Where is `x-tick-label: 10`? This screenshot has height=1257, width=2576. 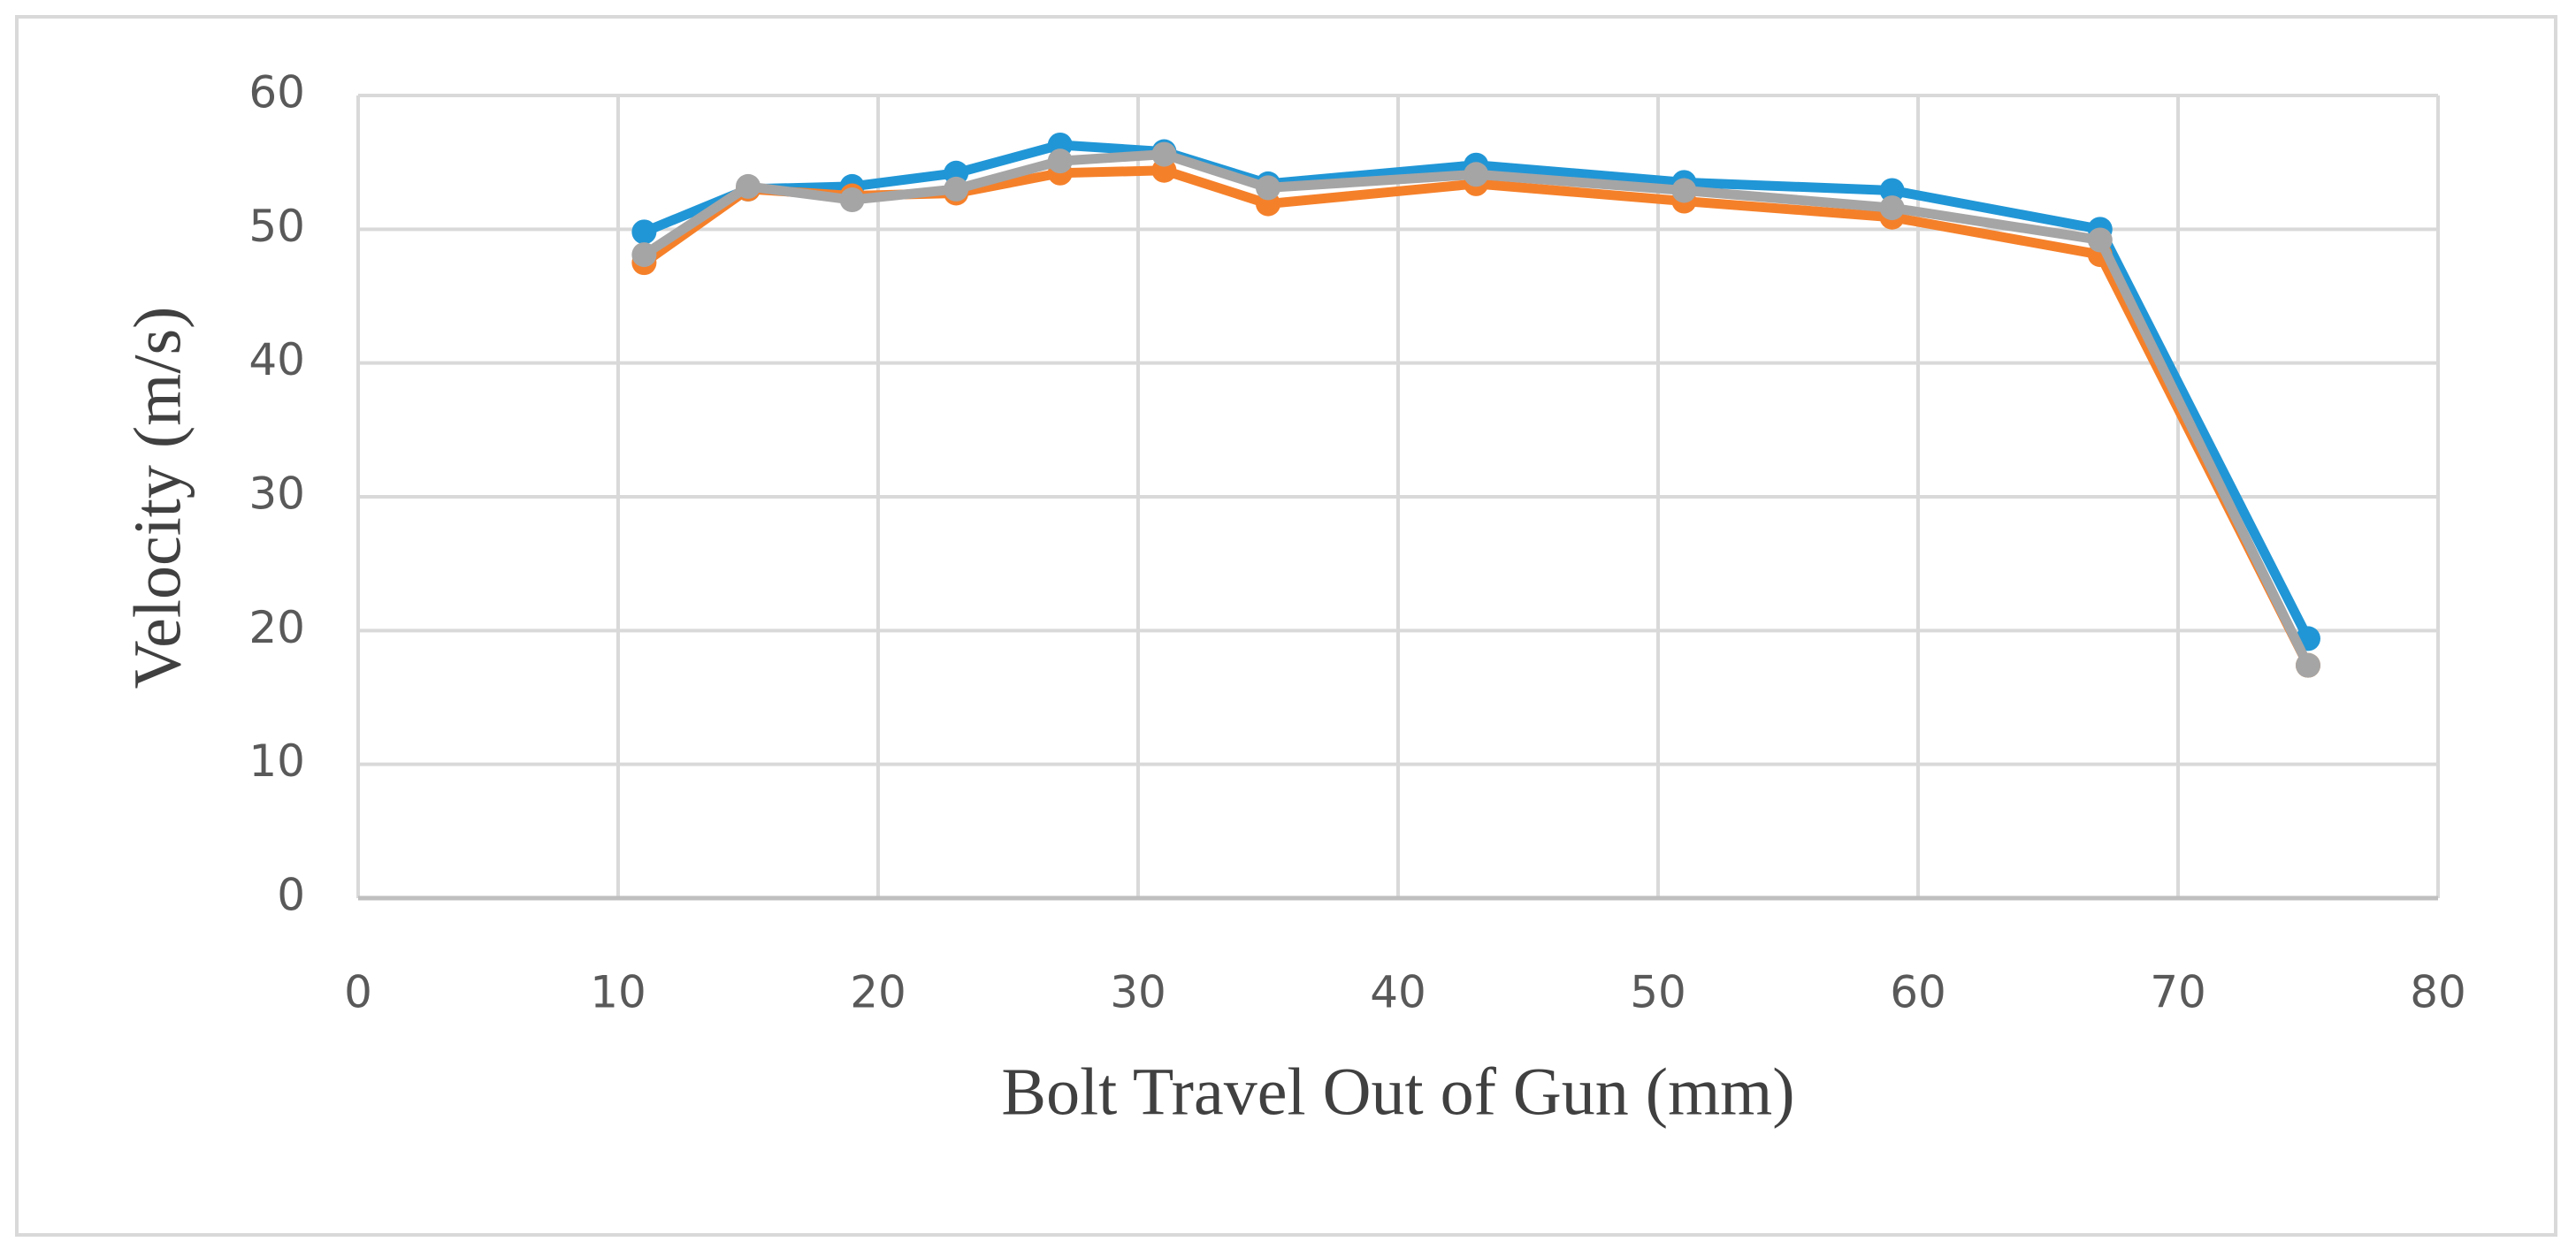 x-tick-label: 10 is located at coordinates (618, 992).